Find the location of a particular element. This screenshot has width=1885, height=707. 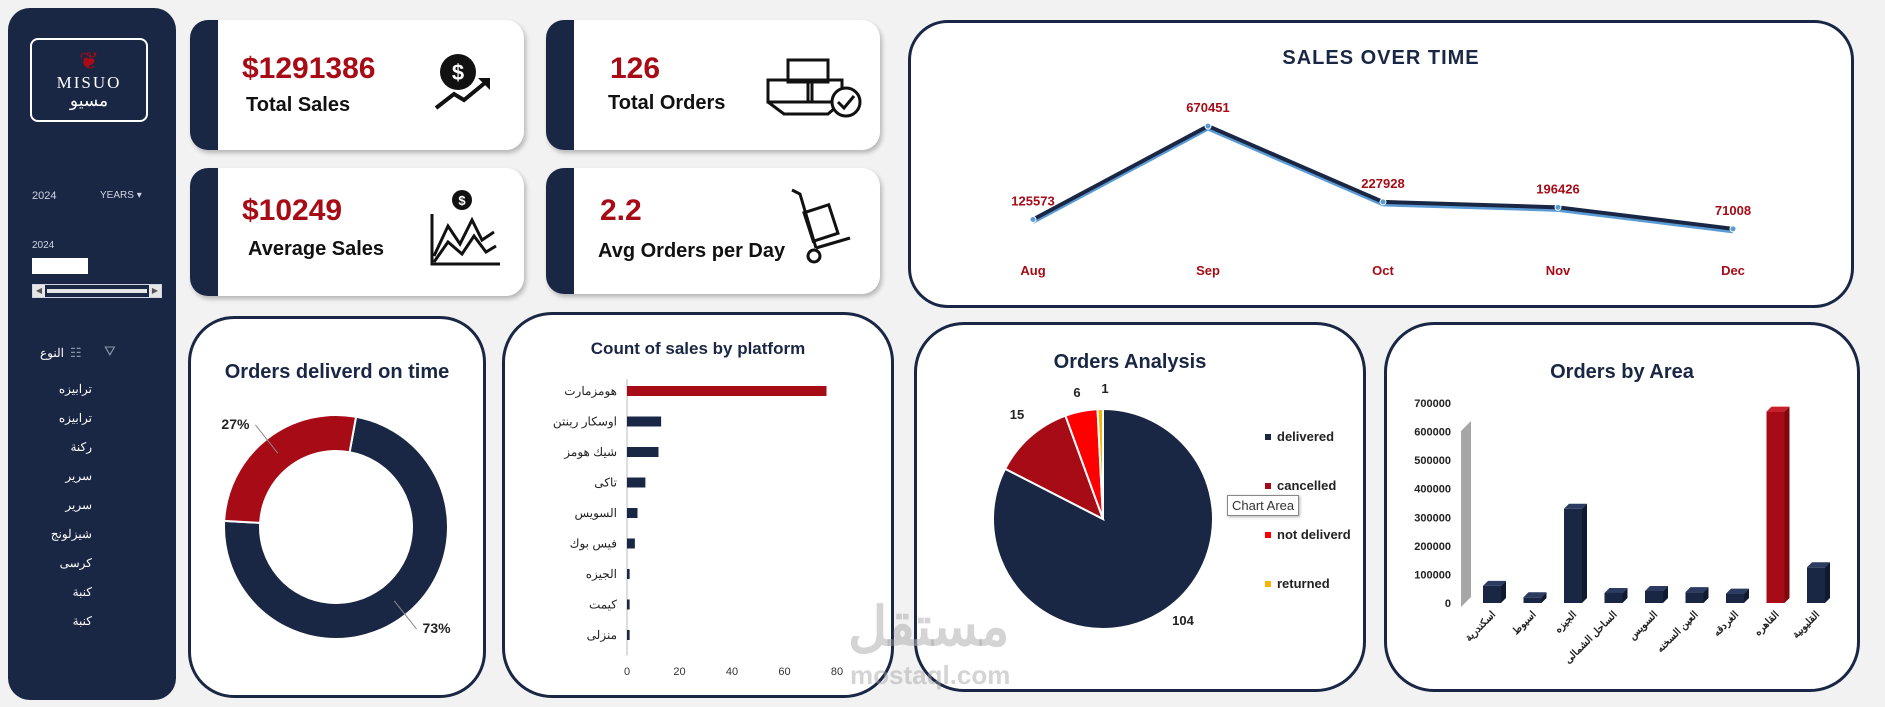

kpi-avg-orders-label: Avg Orders per Day is located at coordinates (692, 251).